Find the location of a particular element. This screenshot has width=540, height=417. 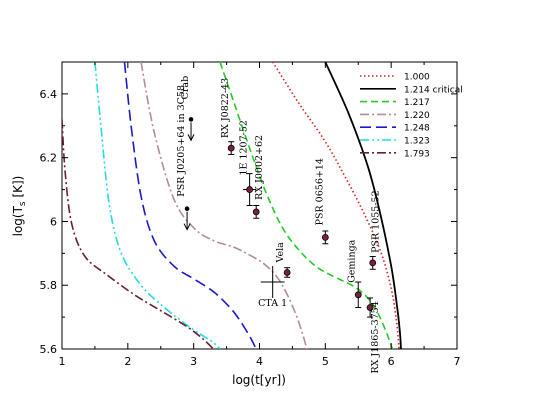

x-tick-label: 3 is located at coordinates (193, 361).